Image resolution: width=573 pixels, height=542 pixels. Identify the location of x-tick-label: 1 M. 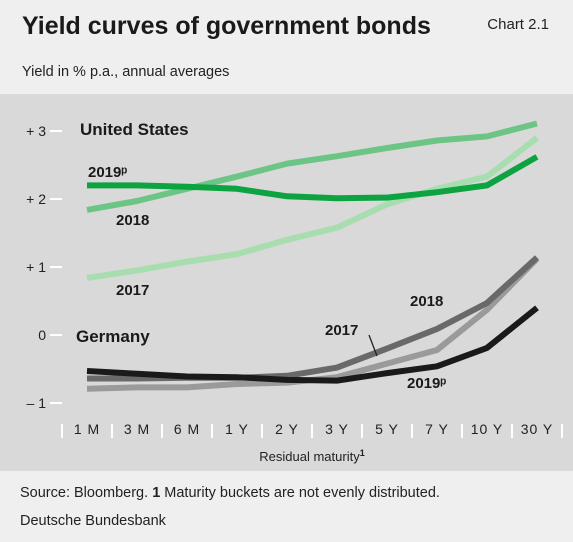
(87, 429).